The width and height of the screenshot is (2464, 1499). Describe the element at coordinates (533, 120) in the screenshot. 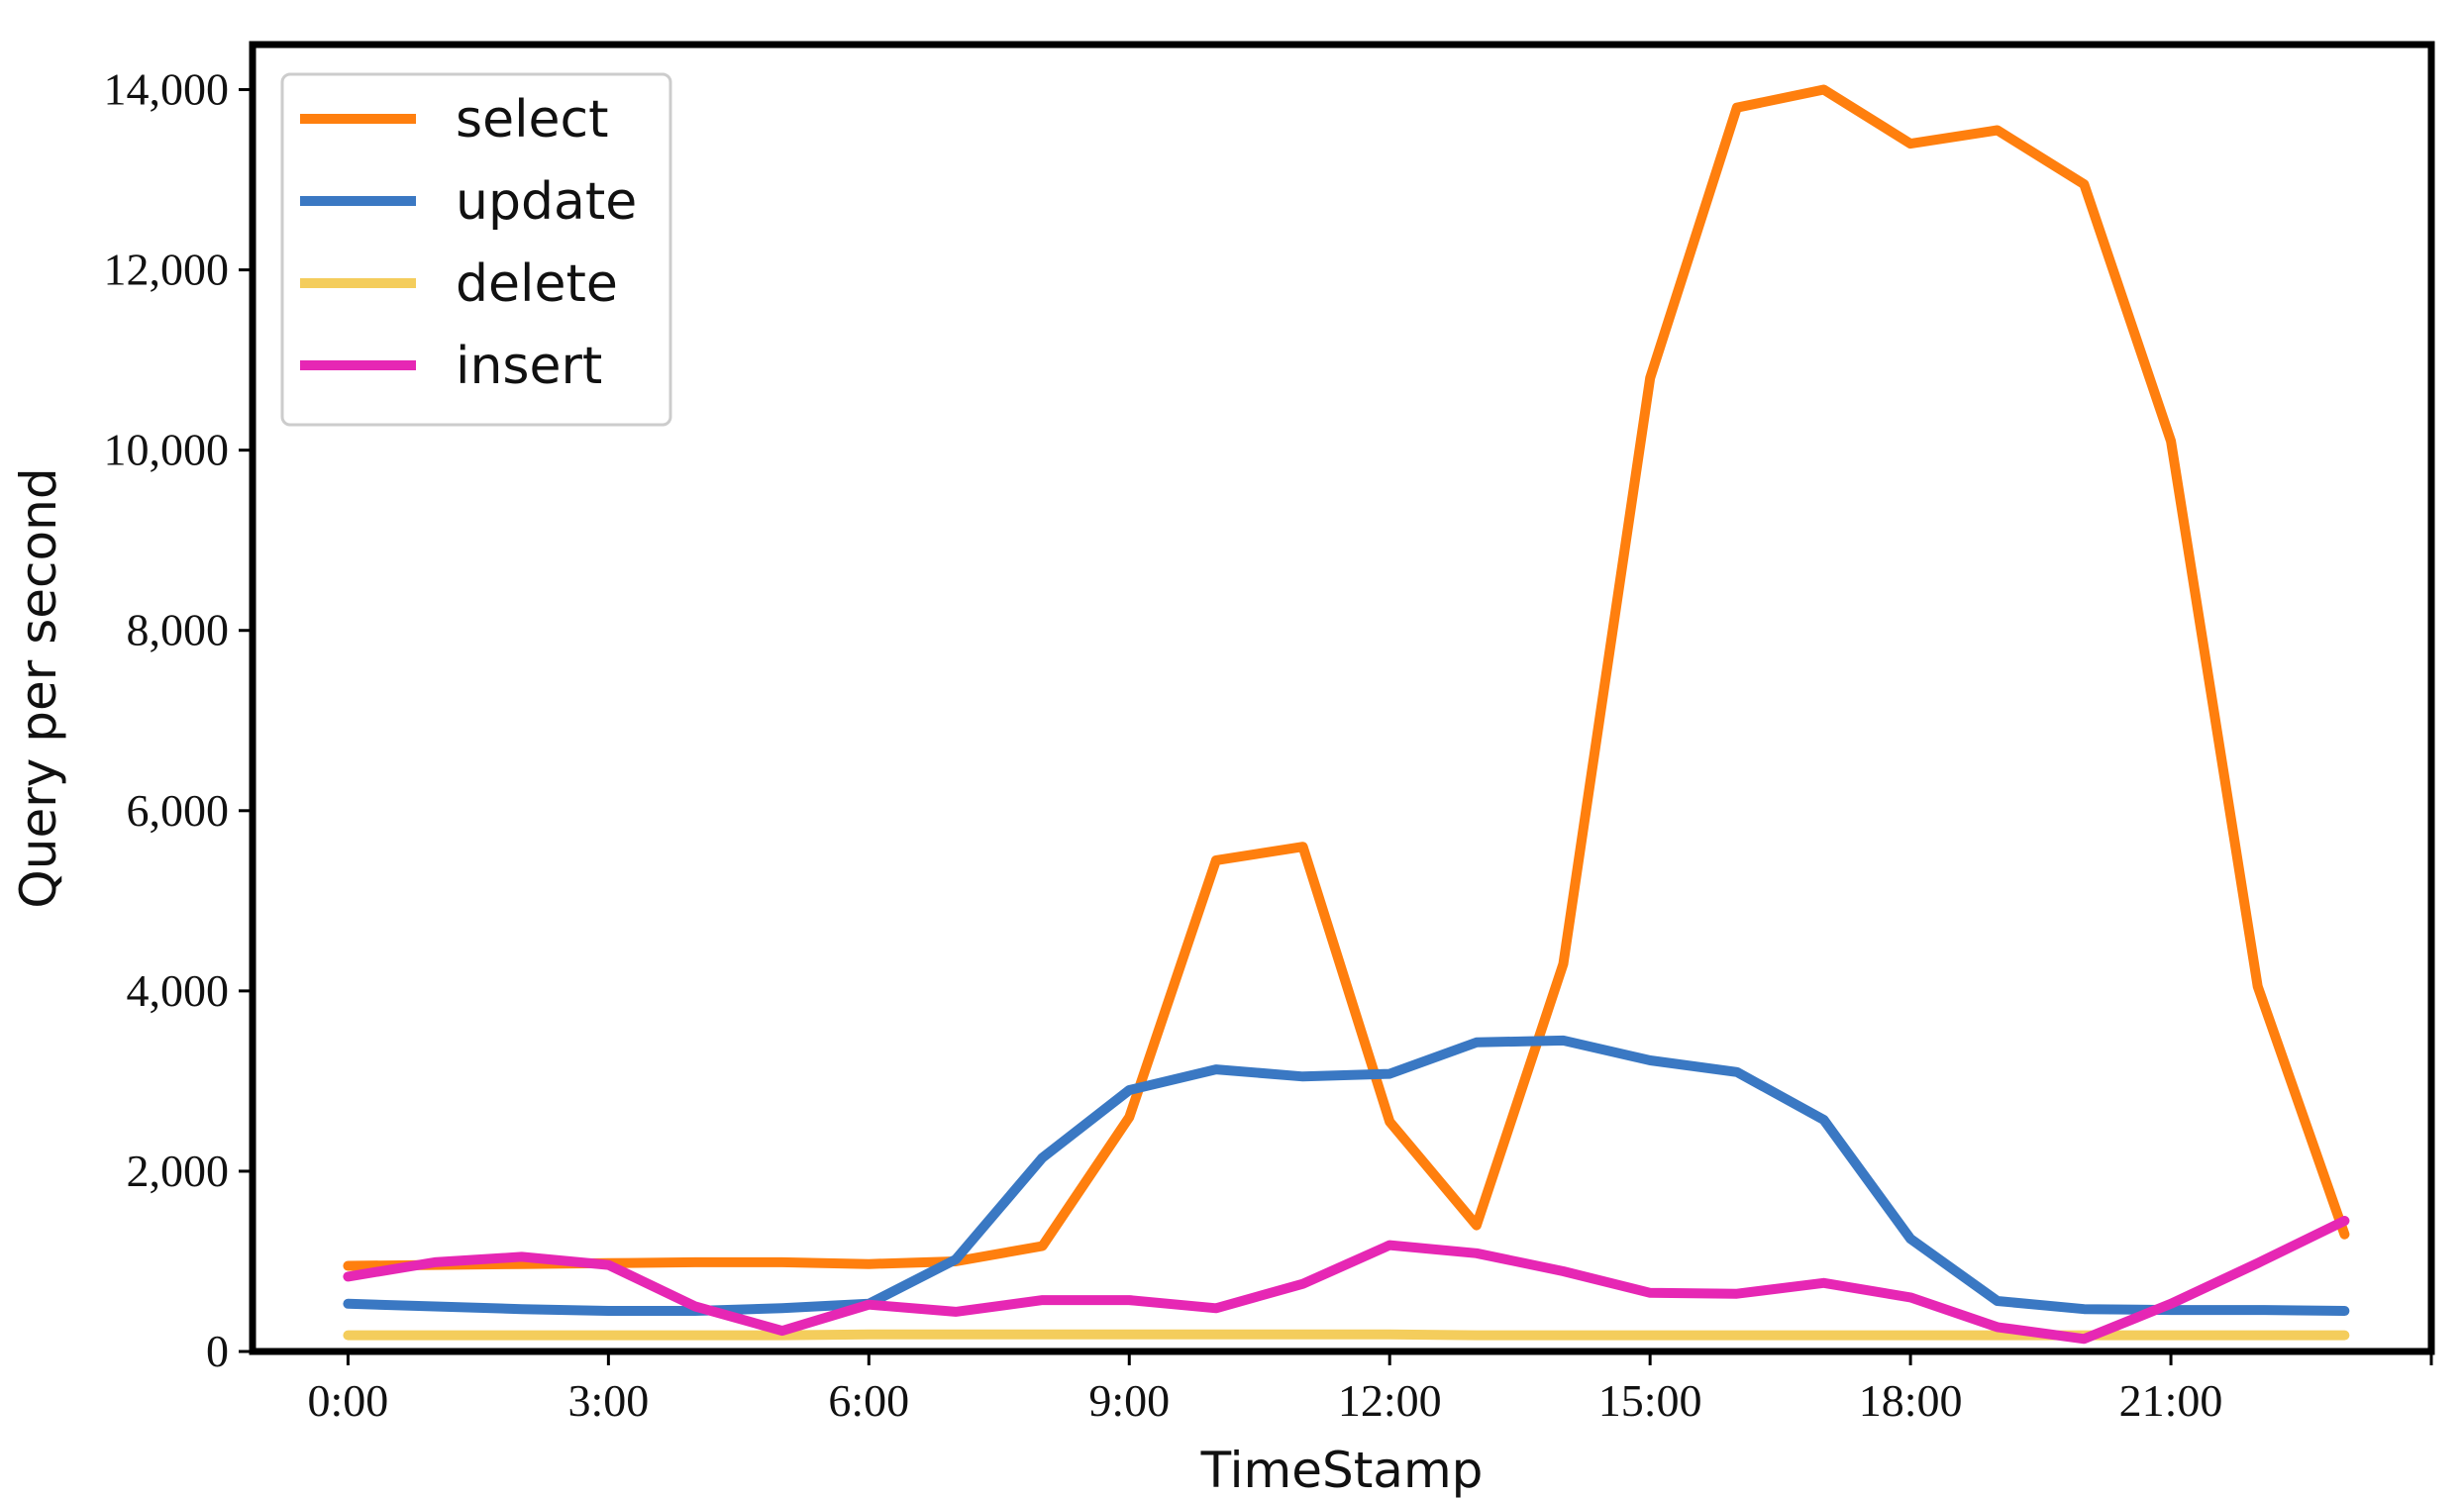

I see `legend-label-select: select` at that location.